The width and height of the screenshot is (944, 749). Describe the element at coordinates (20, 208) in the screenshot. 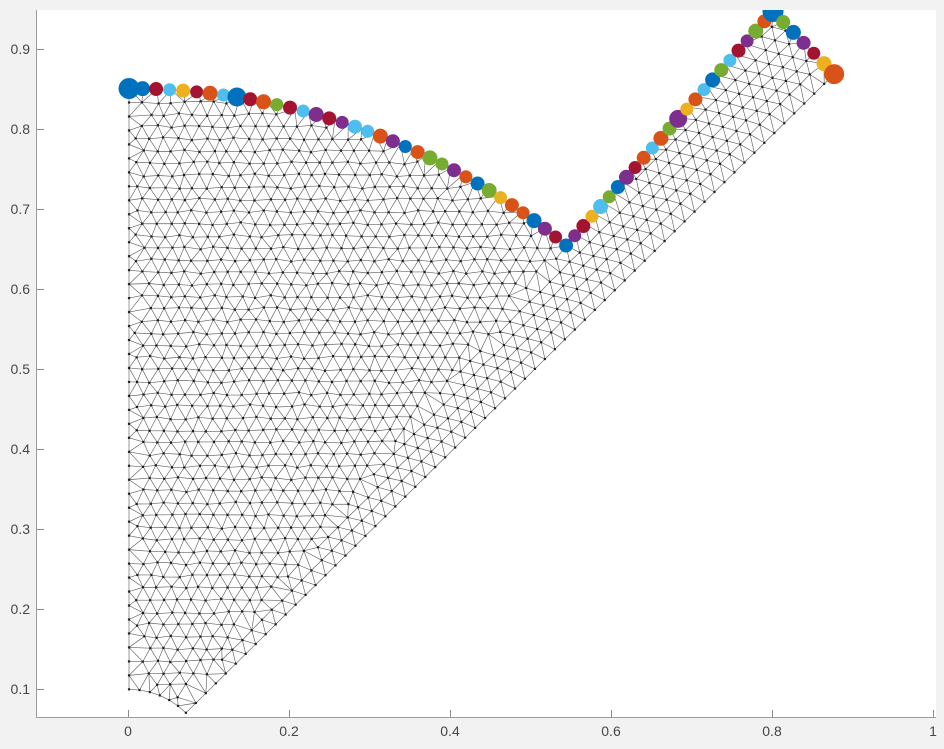

I see `y-axis-tick-label: 0.7` at that location.